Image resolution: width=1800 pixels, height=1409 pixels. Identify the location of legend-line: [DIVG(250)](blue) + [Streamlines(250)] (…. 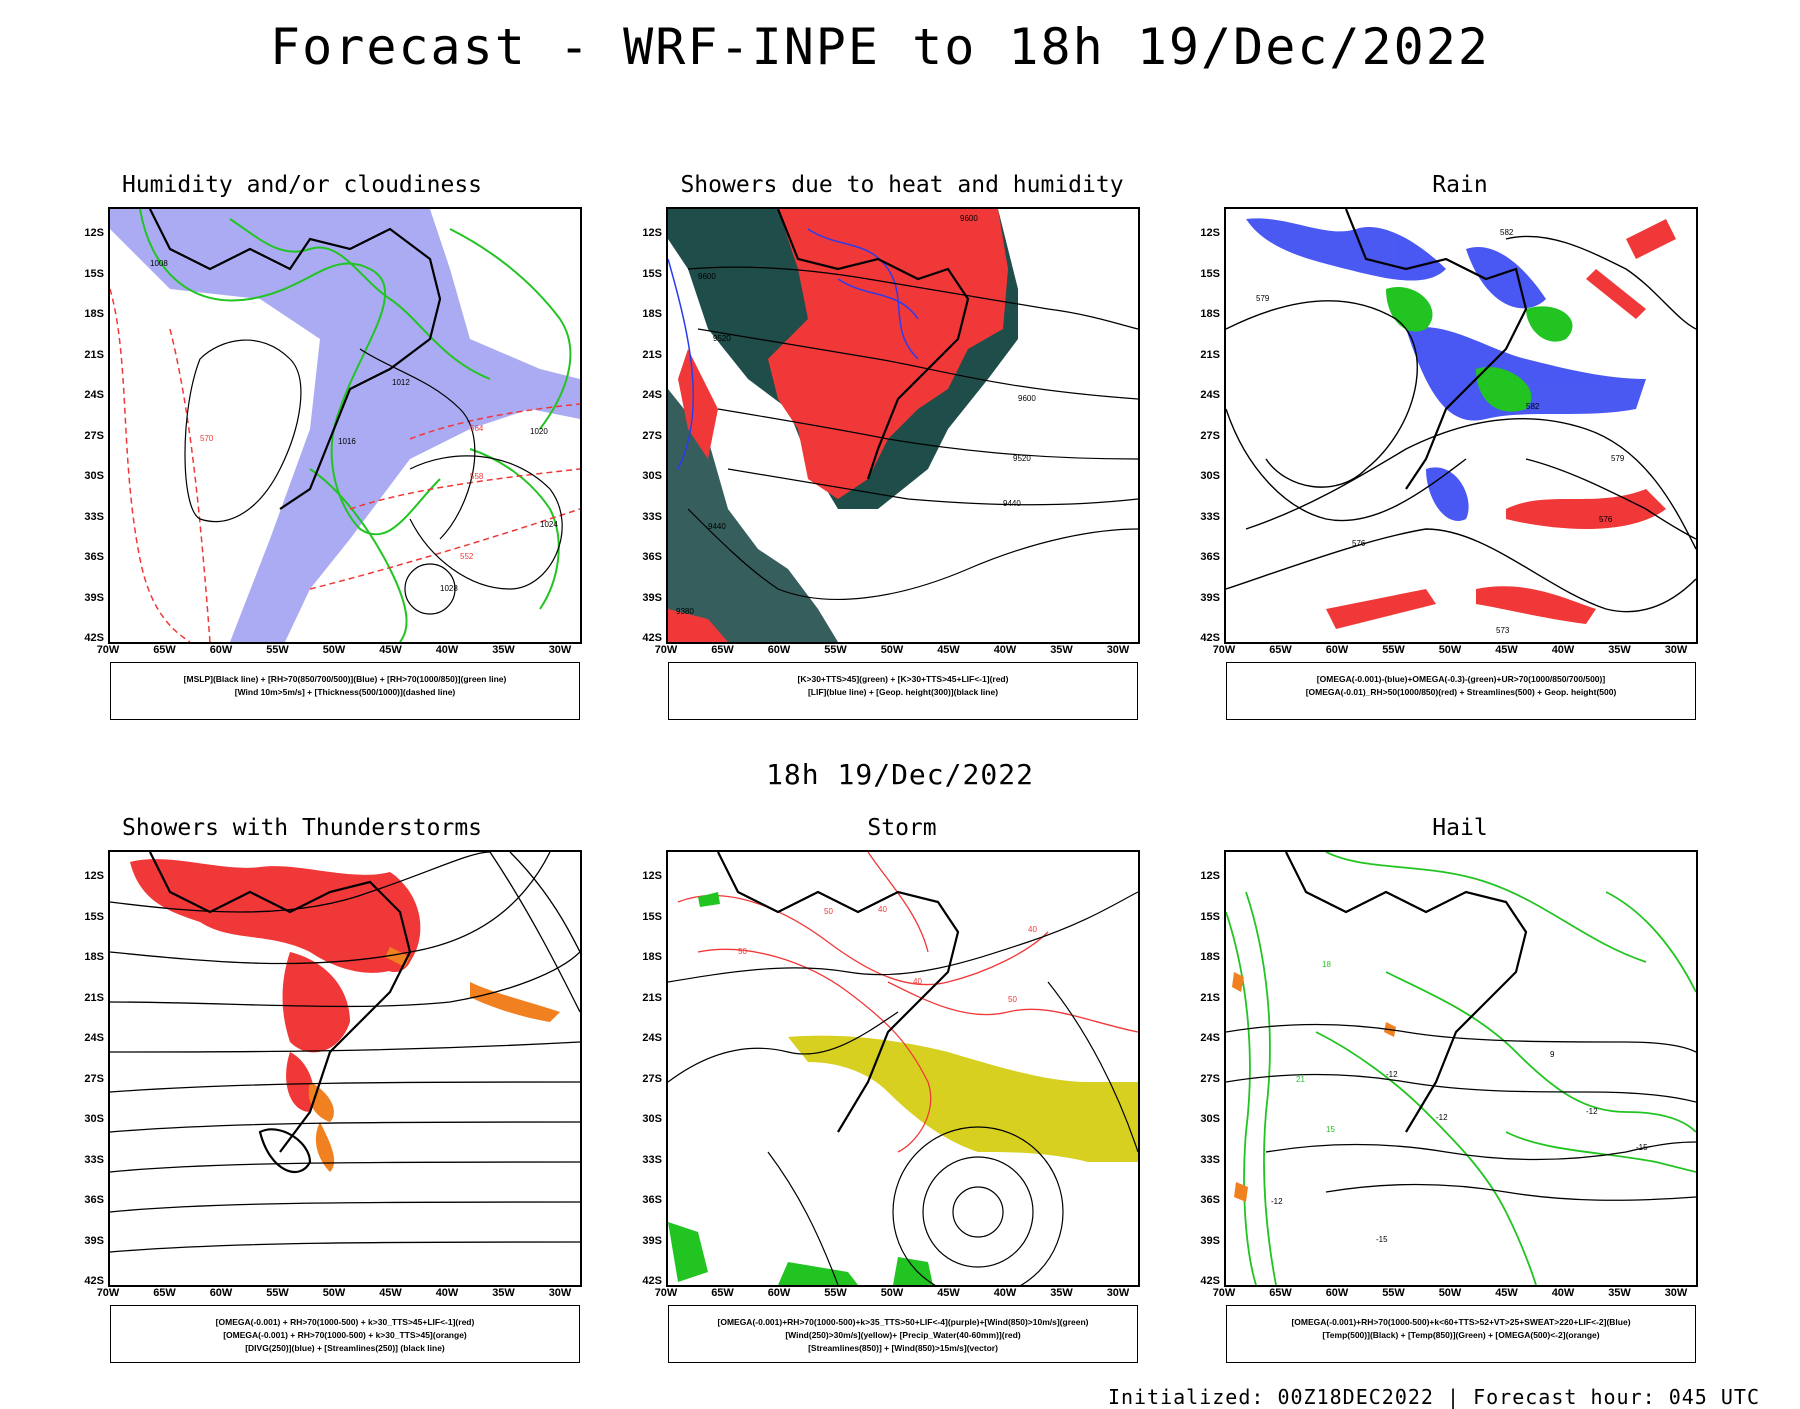
(345, 1348).